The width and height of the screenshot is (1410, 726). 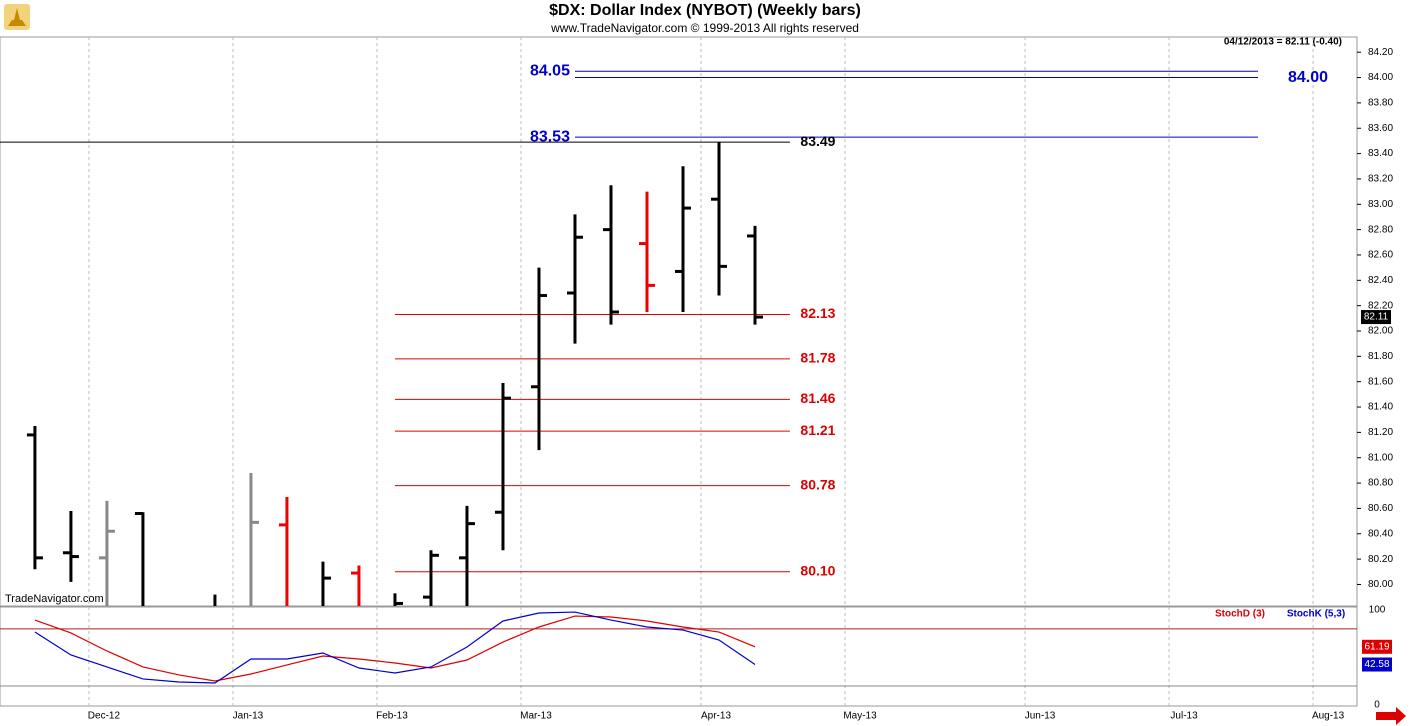 What do you see at coordinates (550, 70) in the screenshot?
I see `level-label: 84.05` at bounding box center [550, 70].